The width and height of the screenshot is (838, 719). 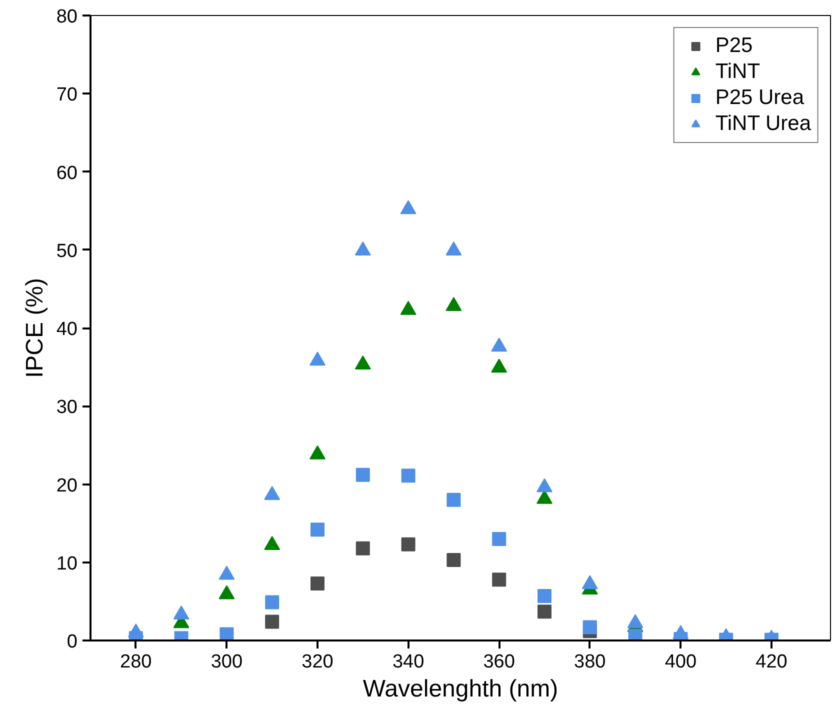 I want to click on y-tick-label: 20, so click(x=67, y=485).